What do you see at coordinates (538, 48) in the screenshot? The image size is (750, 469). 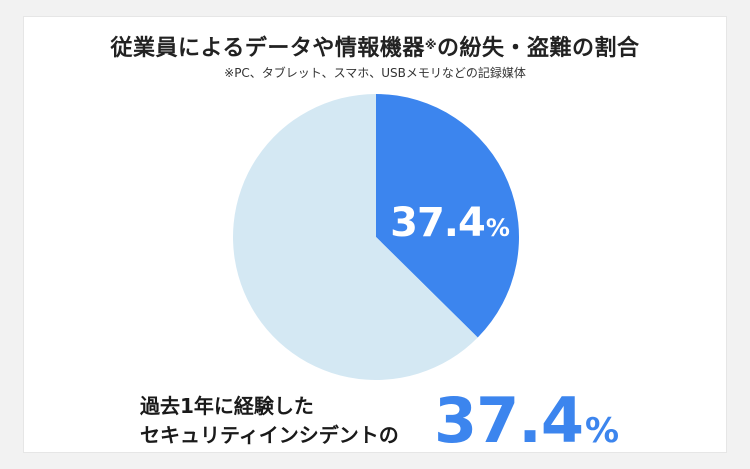 I see `title-rest: の紛失・盗難の割合` at bounding box center [538, 48].